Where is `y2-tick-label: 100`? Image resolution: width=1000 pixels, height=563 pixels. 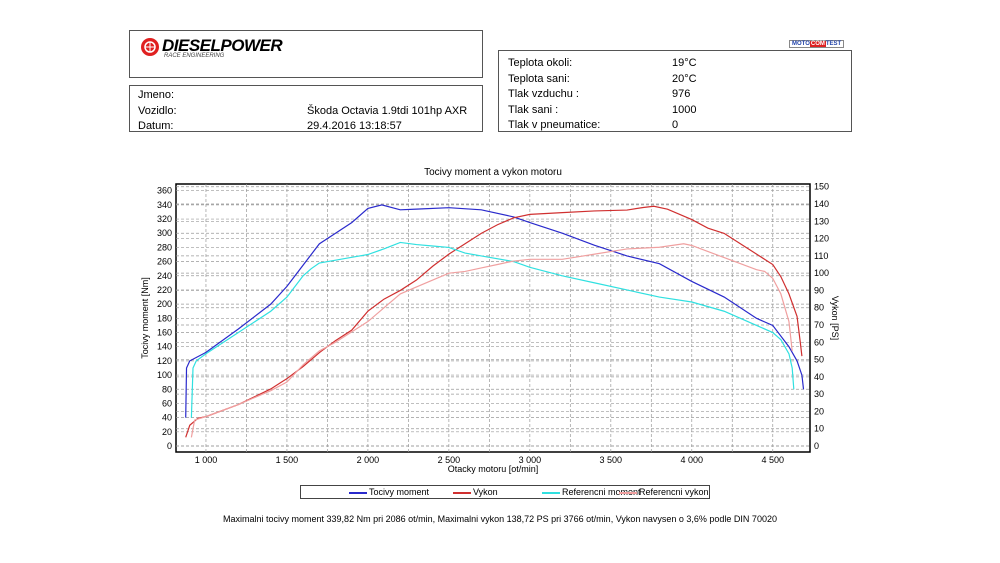
y2-tick-label: 100 is located at coordinates (821, 273).